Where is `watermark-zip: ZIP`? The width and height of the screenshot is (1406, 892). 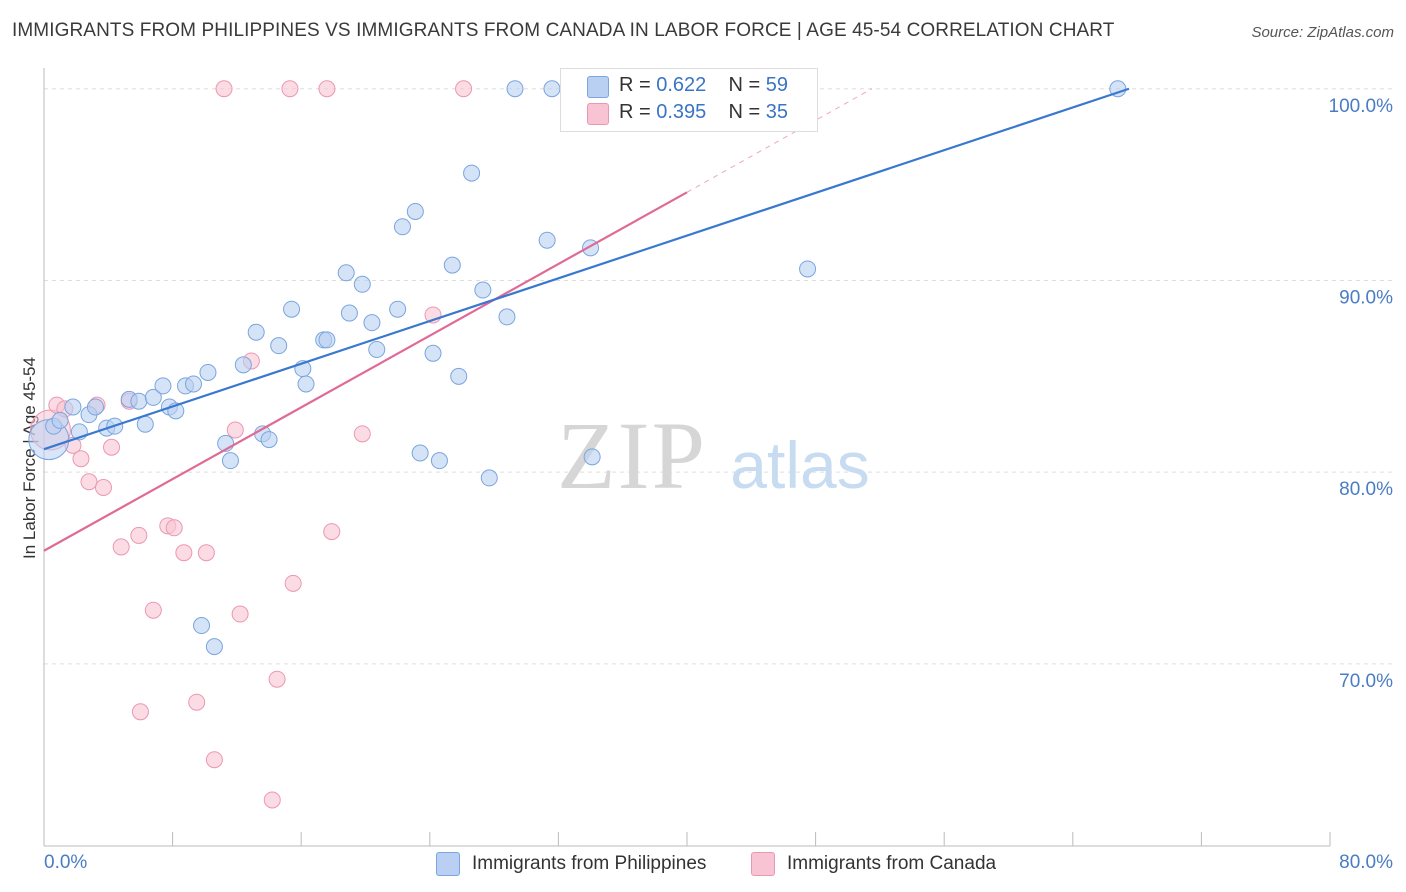 watermark-zip: ZIP is located at coordinates (632, 455).